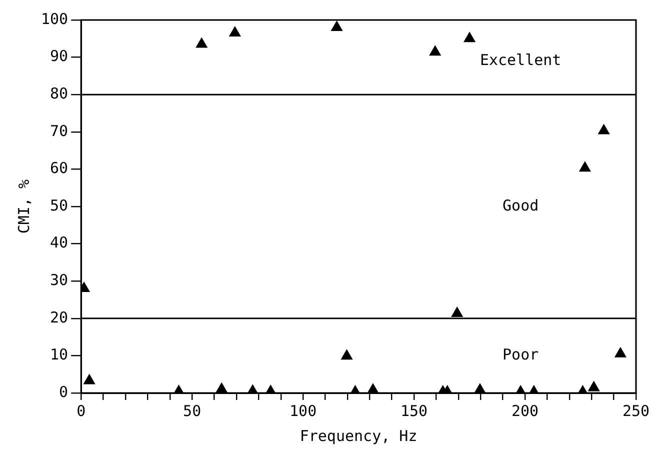 The image size is (668, 462). I want to click on y-tick-label: 20, so click(59, 317).